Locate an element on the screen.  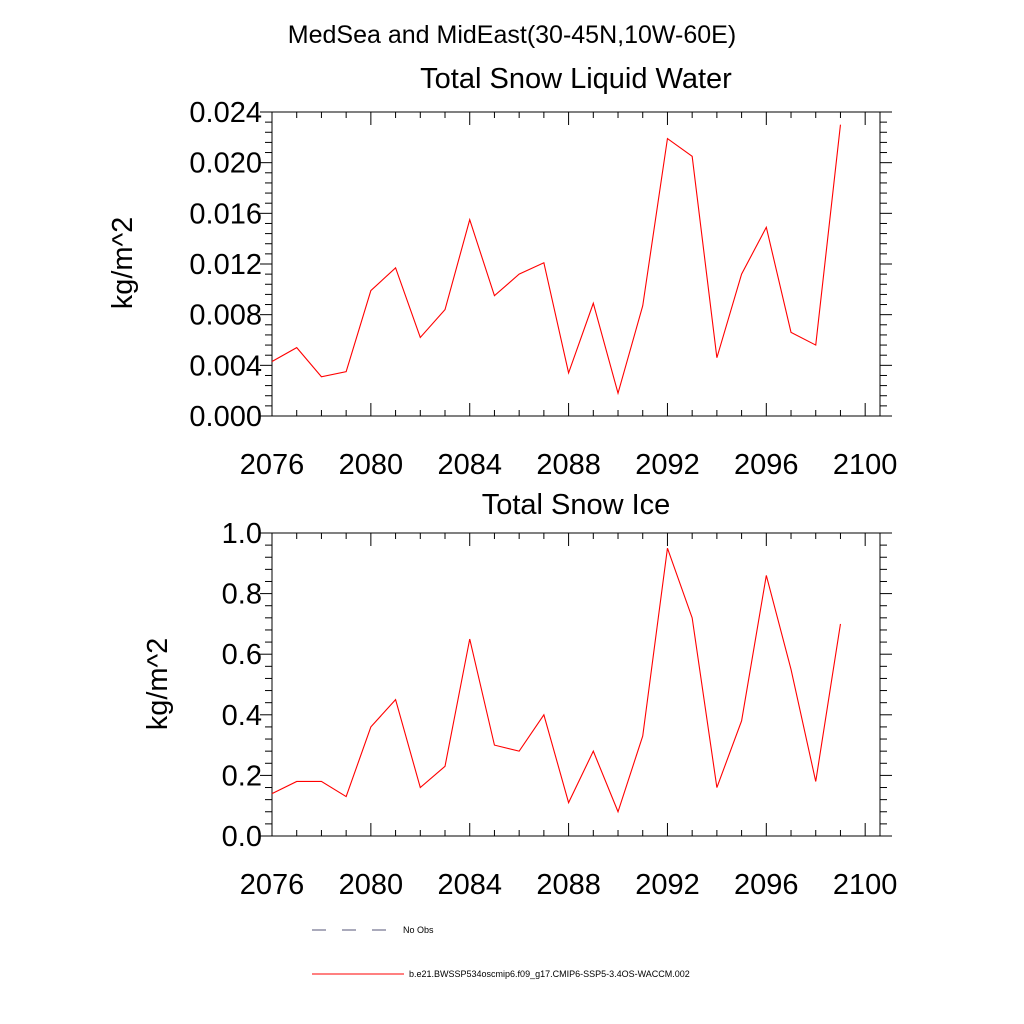
series-bottom is located at coordinates (556, 680).